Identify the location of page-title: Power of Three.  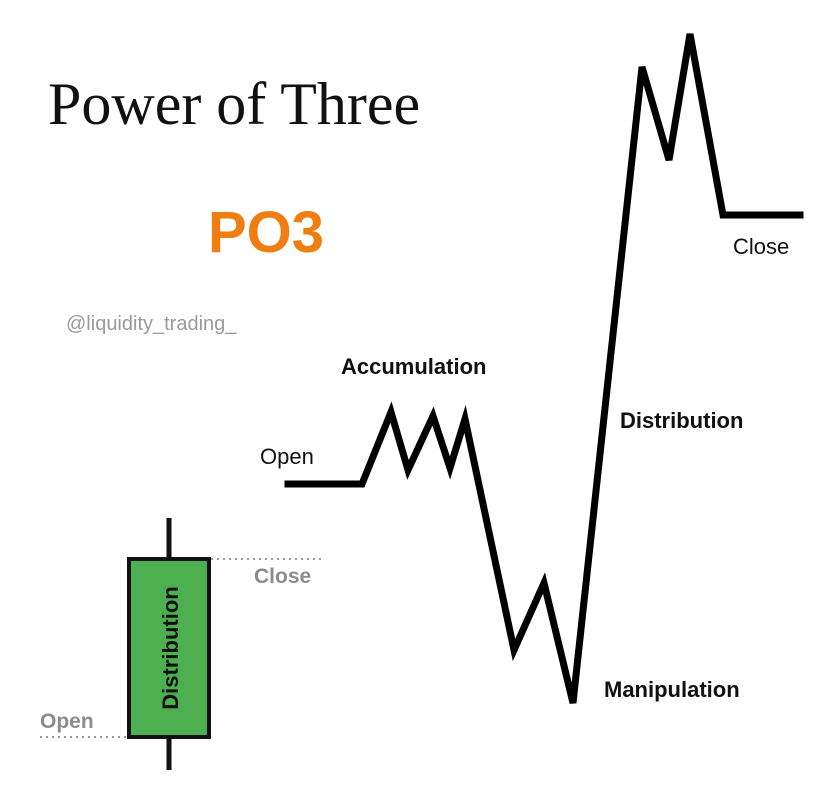
(234, 104).